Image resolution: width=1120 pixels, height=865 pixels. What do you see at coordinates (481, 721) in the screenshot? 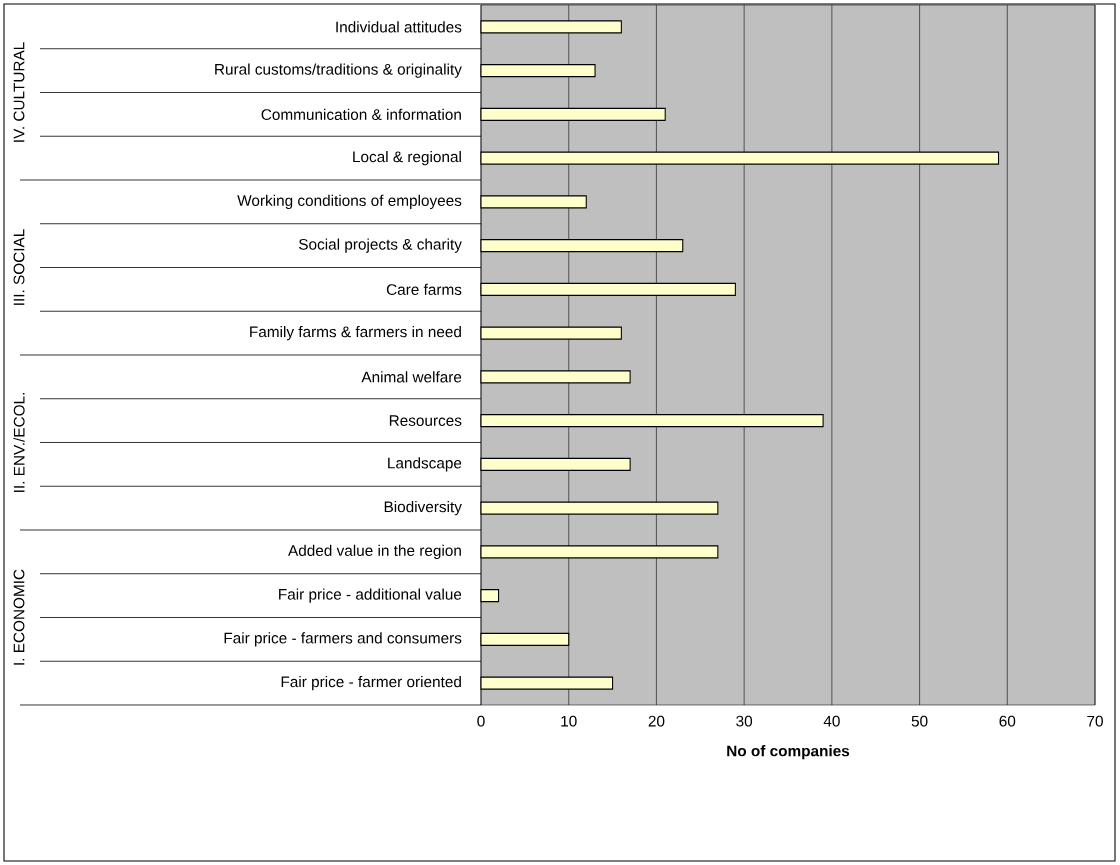
I see `x-tick-label: 0` at bounding box center [481, 721].